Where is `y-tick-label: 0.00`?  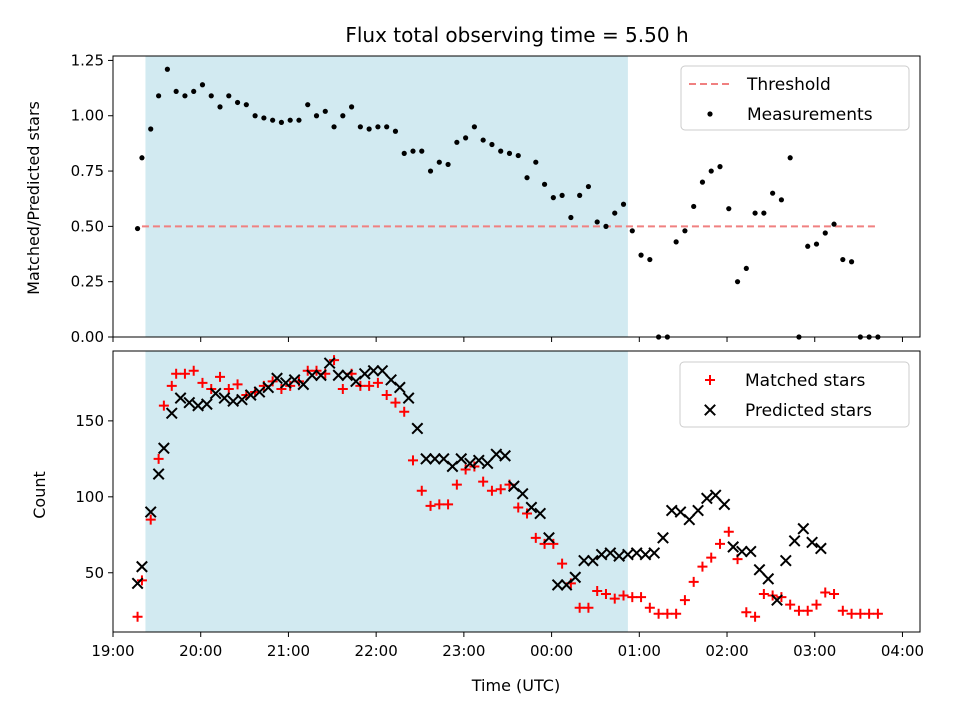 y-tick-label: 0.00 is located at coordinates (87, 337).